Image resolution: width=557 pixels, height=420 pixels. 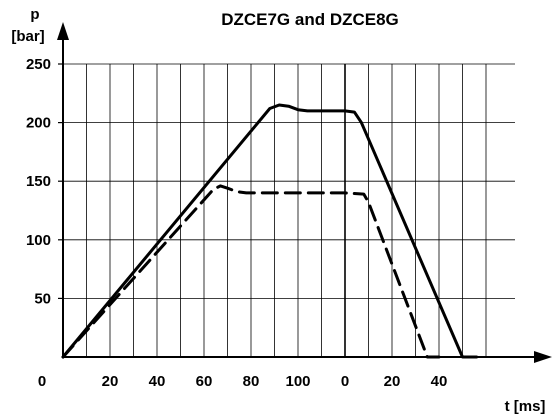 I want to click on chart-title: DZCE7G and DZCE8G, so click(x=310, y=19).